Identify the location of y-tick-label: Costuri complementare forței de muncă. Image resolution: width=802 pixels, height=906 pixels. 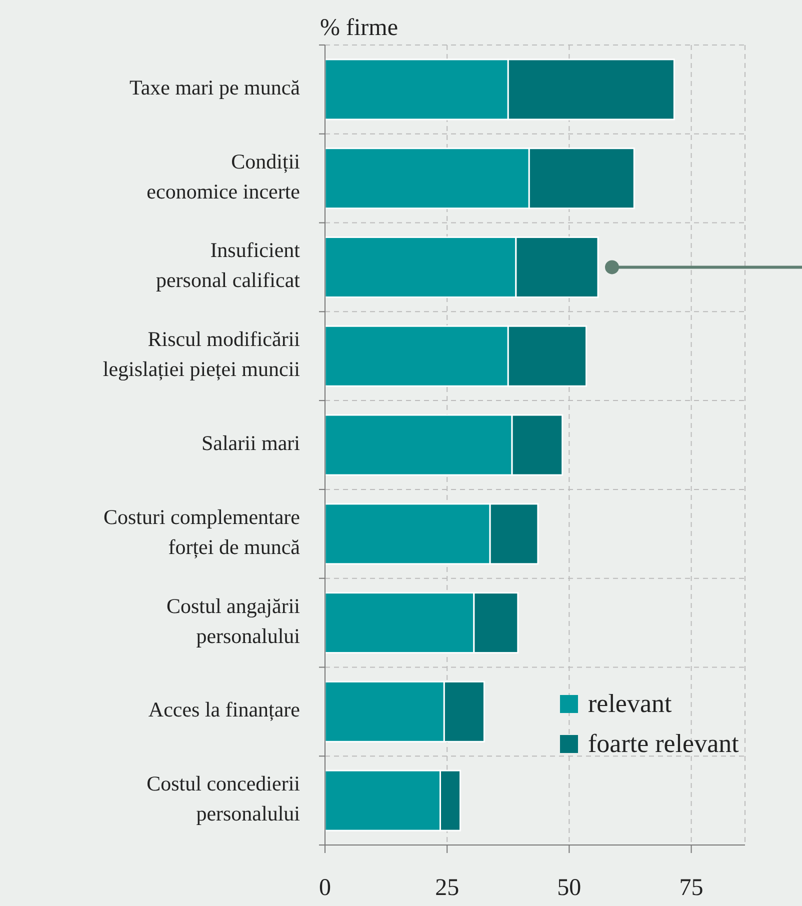
(202, 531).